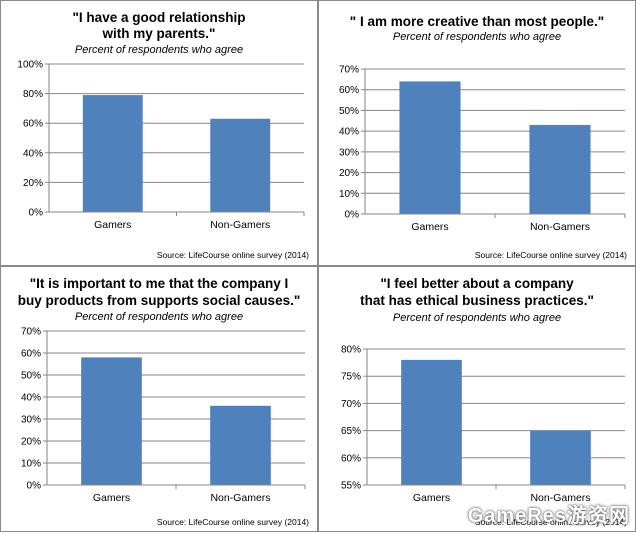  What do you see at coordinates (31, 464) in the screenshot?
I see `chart-3-ytick-label: 10%` at bounding box center [31, 464].